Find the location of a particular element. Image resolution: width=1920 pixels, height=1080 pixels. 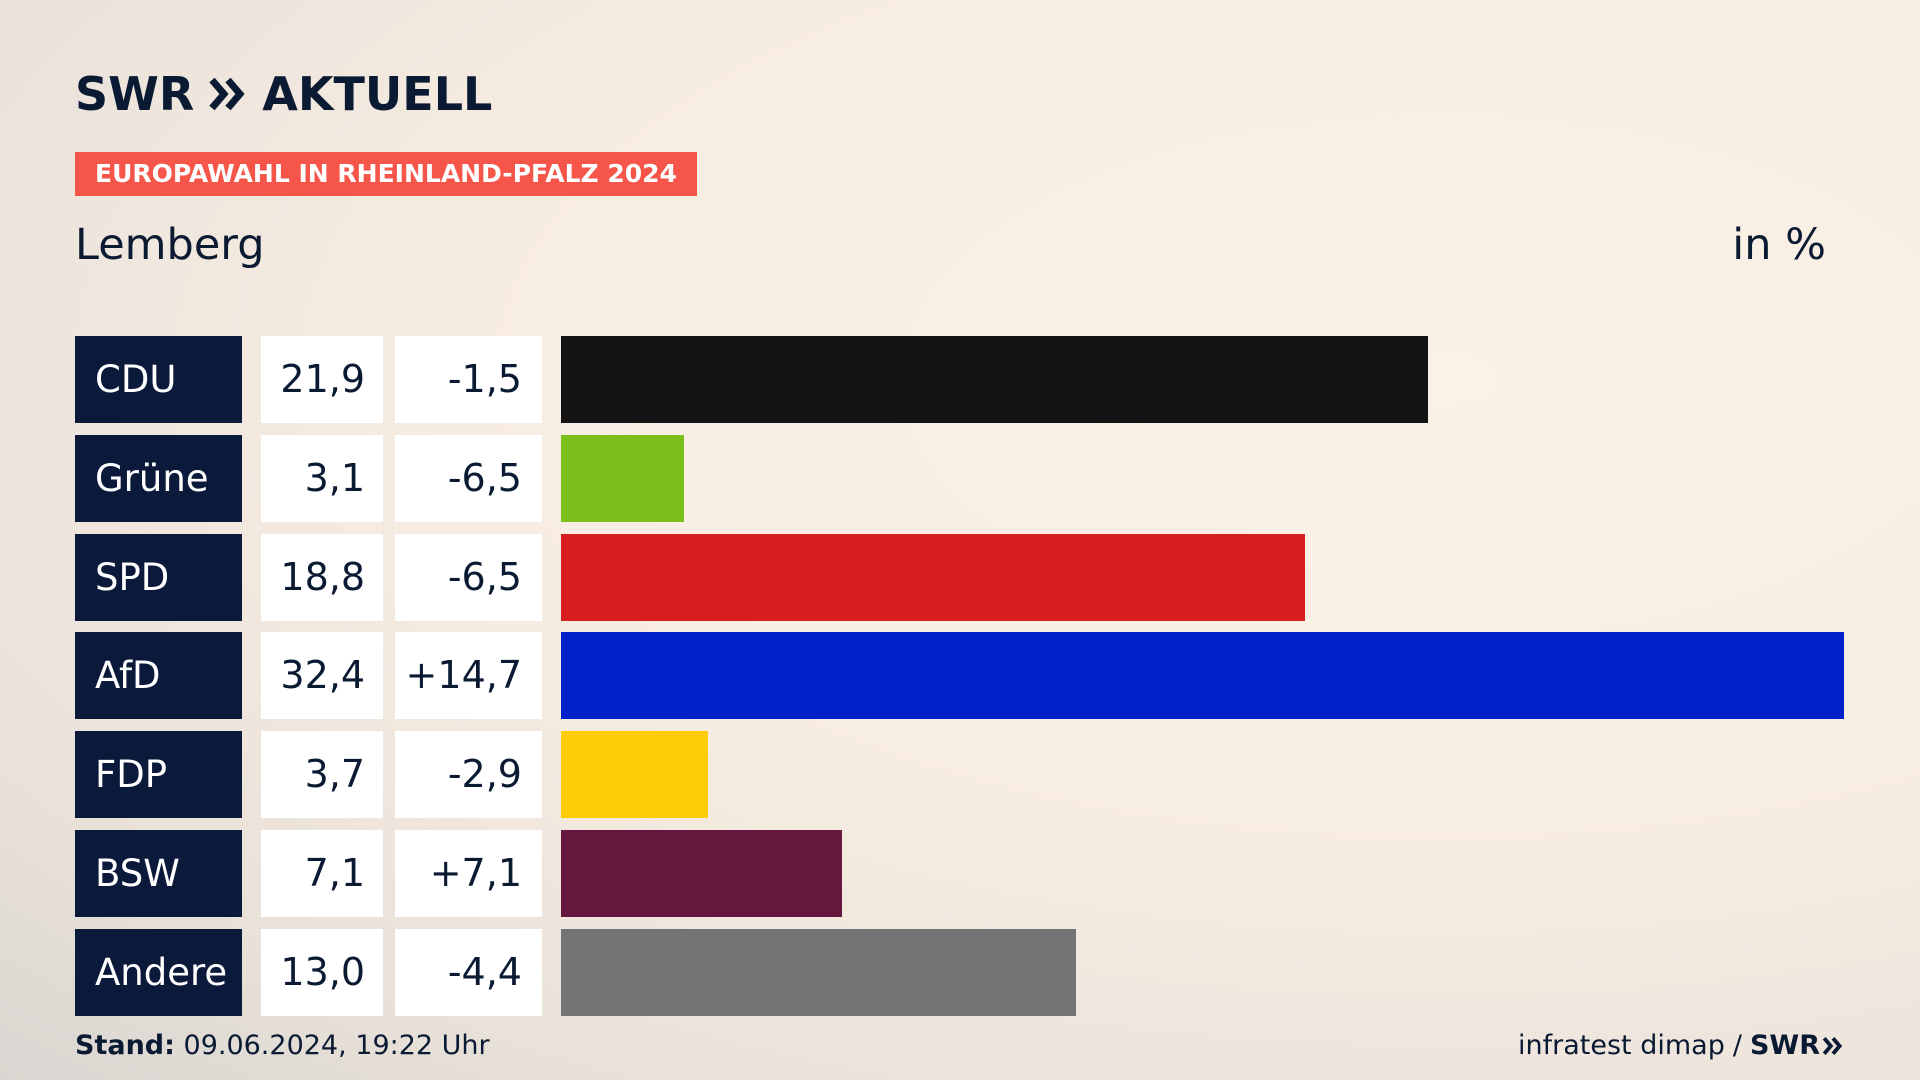

party-share: 32,4 is located at coordinates (322, 676).